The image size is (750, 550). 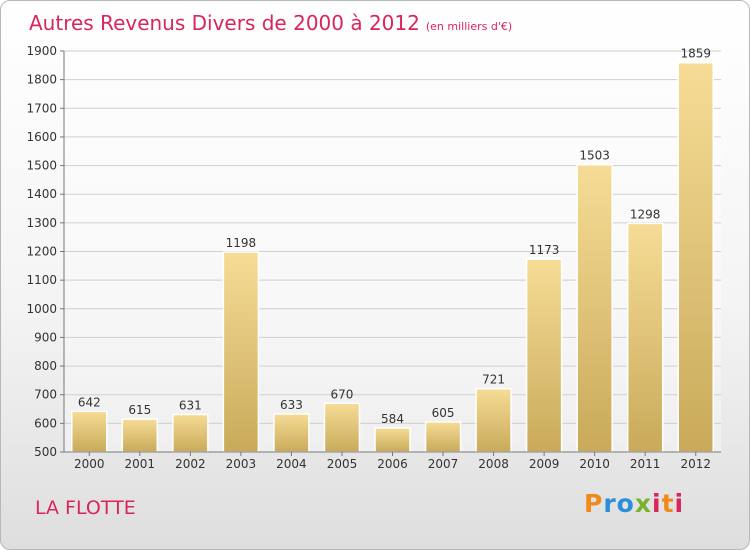 I want to click on x-tick-label: 2002, so click(x=190, y=464).